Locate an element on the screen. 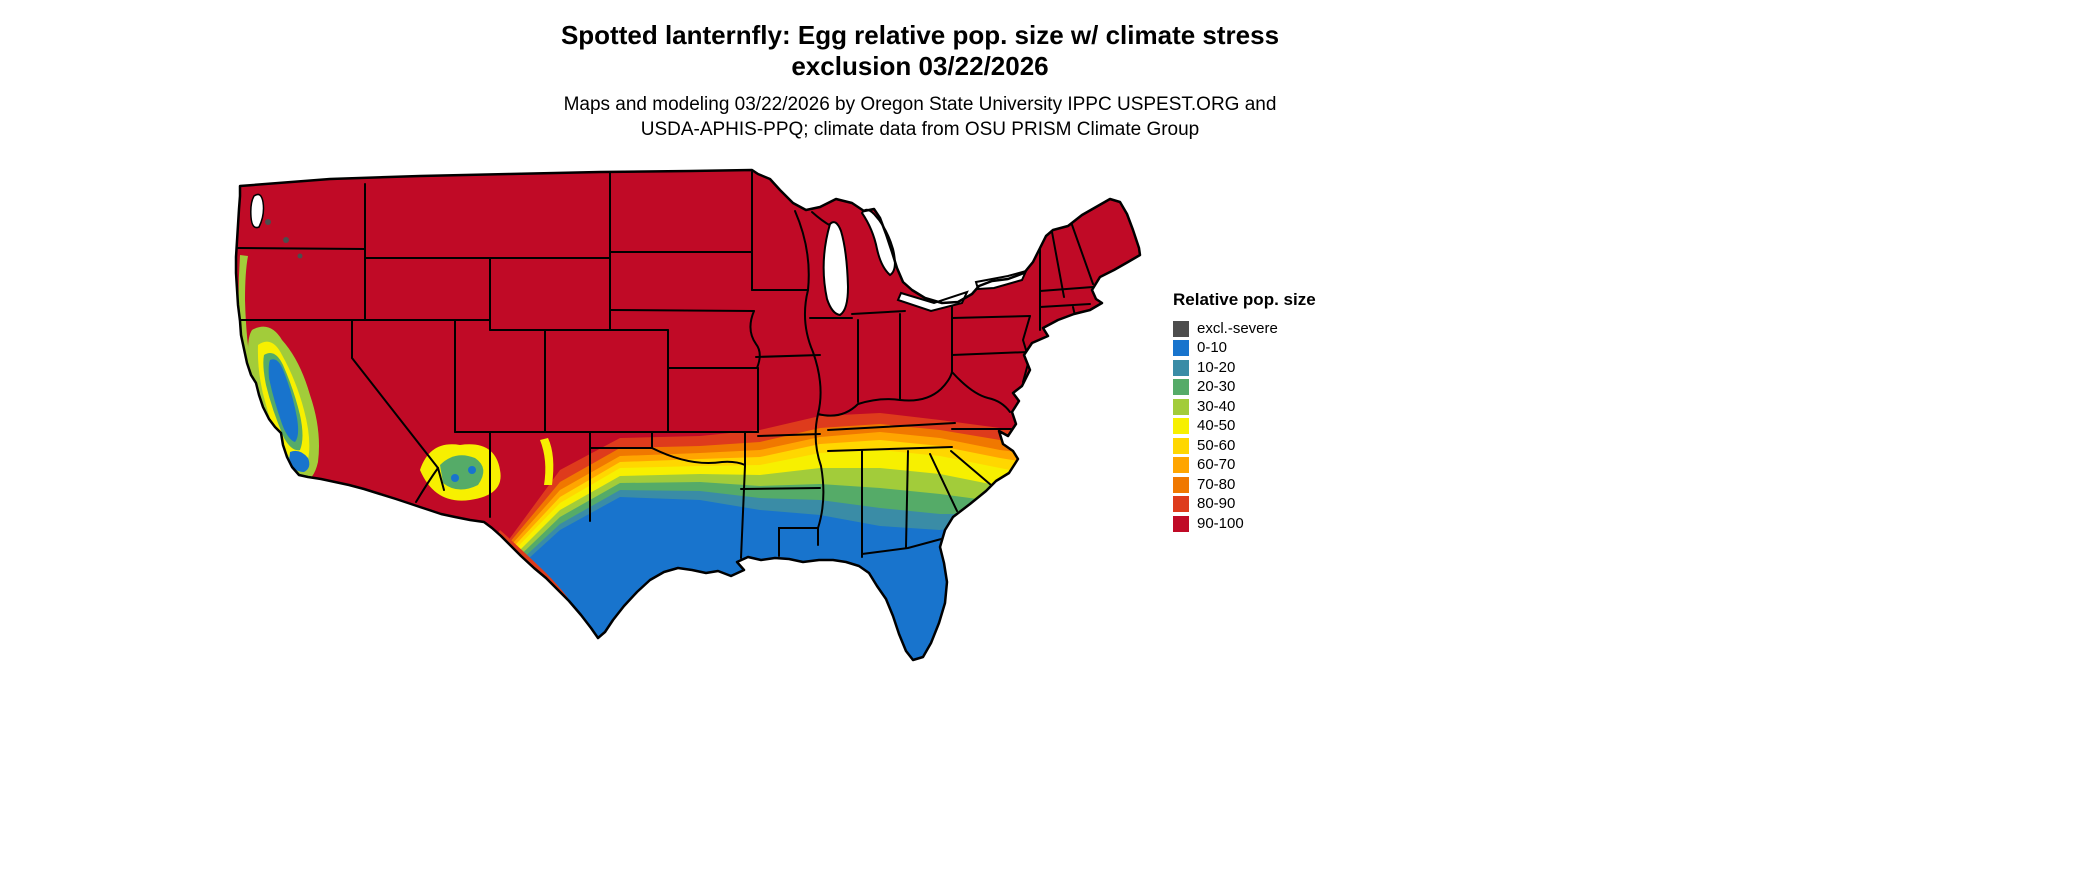  legend-row-10-20: 10-20 is located at coordinates (1283, 368).